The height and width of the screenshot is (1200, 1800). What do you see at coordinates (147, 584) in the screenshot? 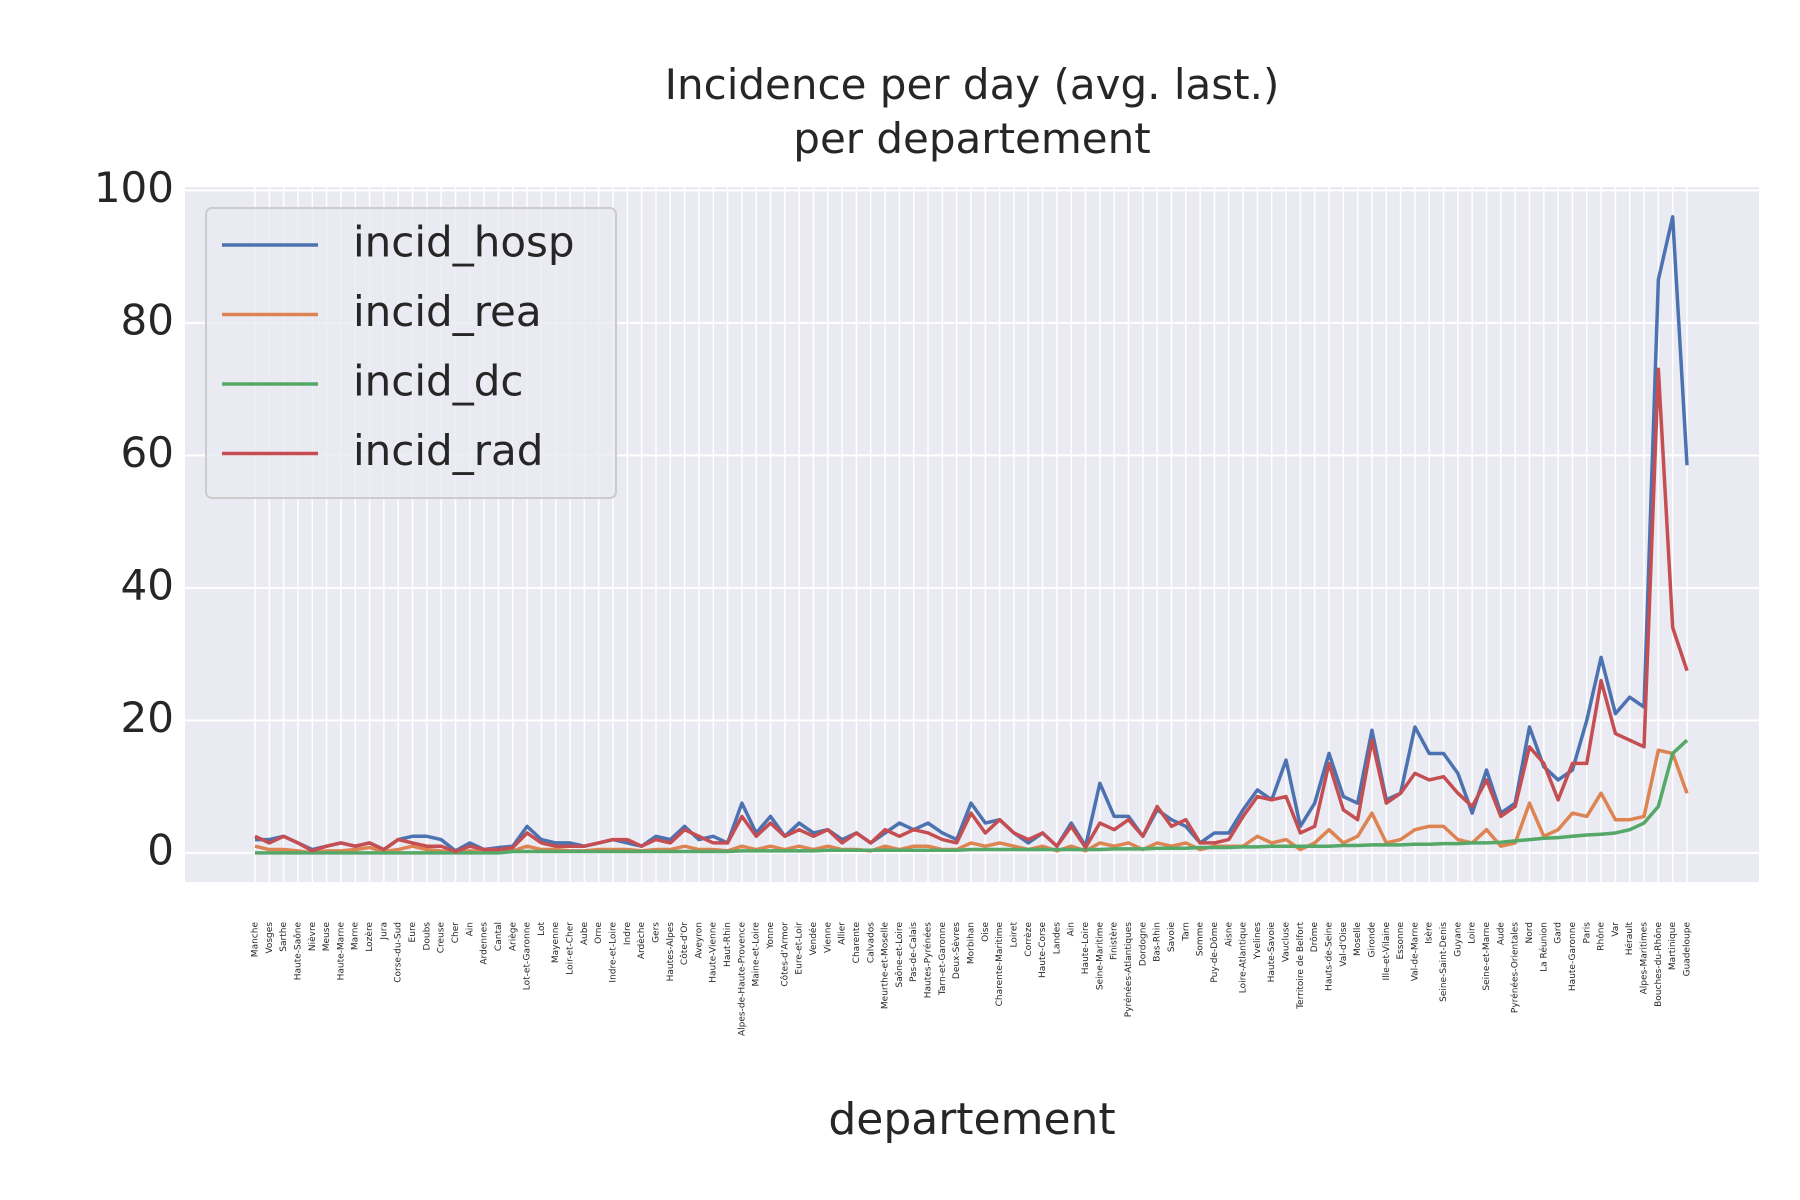
I see `y-tick-label: 40` at bounding box center [147, 584].